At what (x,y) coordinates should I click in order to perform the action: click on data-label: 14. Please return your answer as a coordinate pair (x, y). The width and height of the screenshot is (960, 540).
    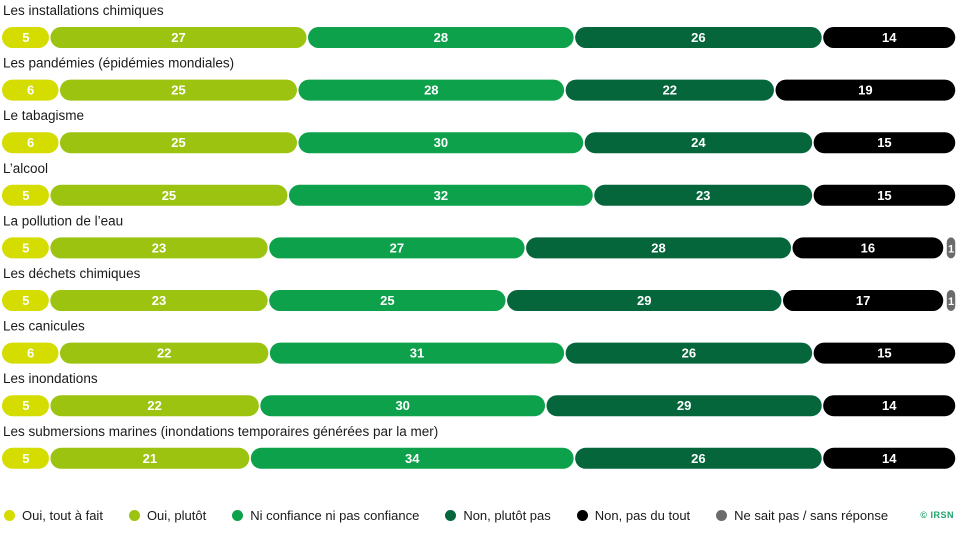
    Looking at the image, I should click on (889, 405).